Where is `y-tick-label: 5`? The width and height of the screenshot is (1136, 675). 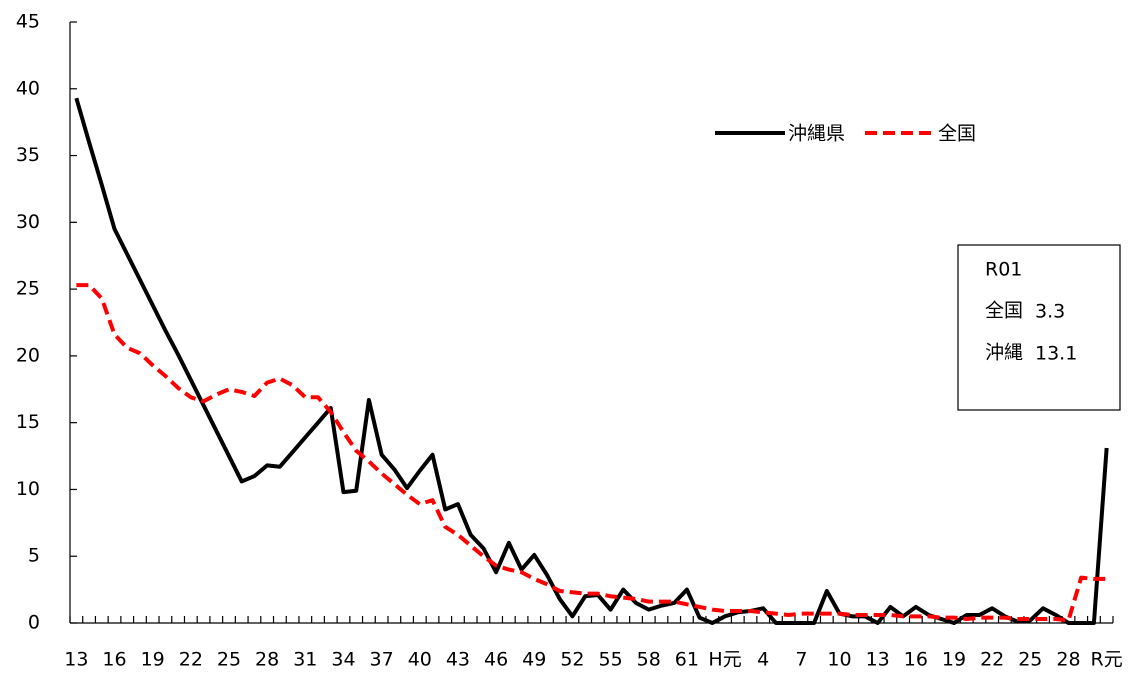 y-tick-label: 5 is located at coordinates (34, 556).